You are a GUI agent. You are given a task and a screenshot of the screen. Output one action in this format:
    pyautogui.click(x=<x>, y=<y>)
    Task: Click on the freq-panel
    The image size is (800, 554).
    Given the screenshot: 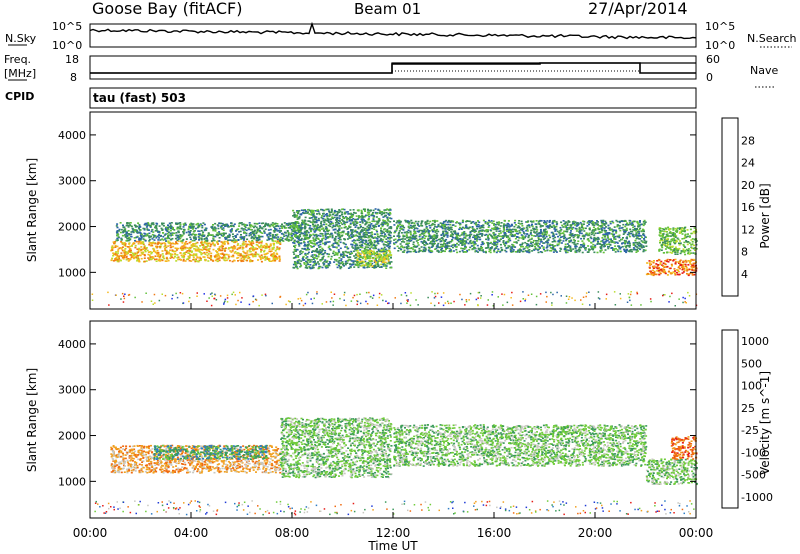 What is the action you would take?
    pyautogui.click(x=393, y=67)
    